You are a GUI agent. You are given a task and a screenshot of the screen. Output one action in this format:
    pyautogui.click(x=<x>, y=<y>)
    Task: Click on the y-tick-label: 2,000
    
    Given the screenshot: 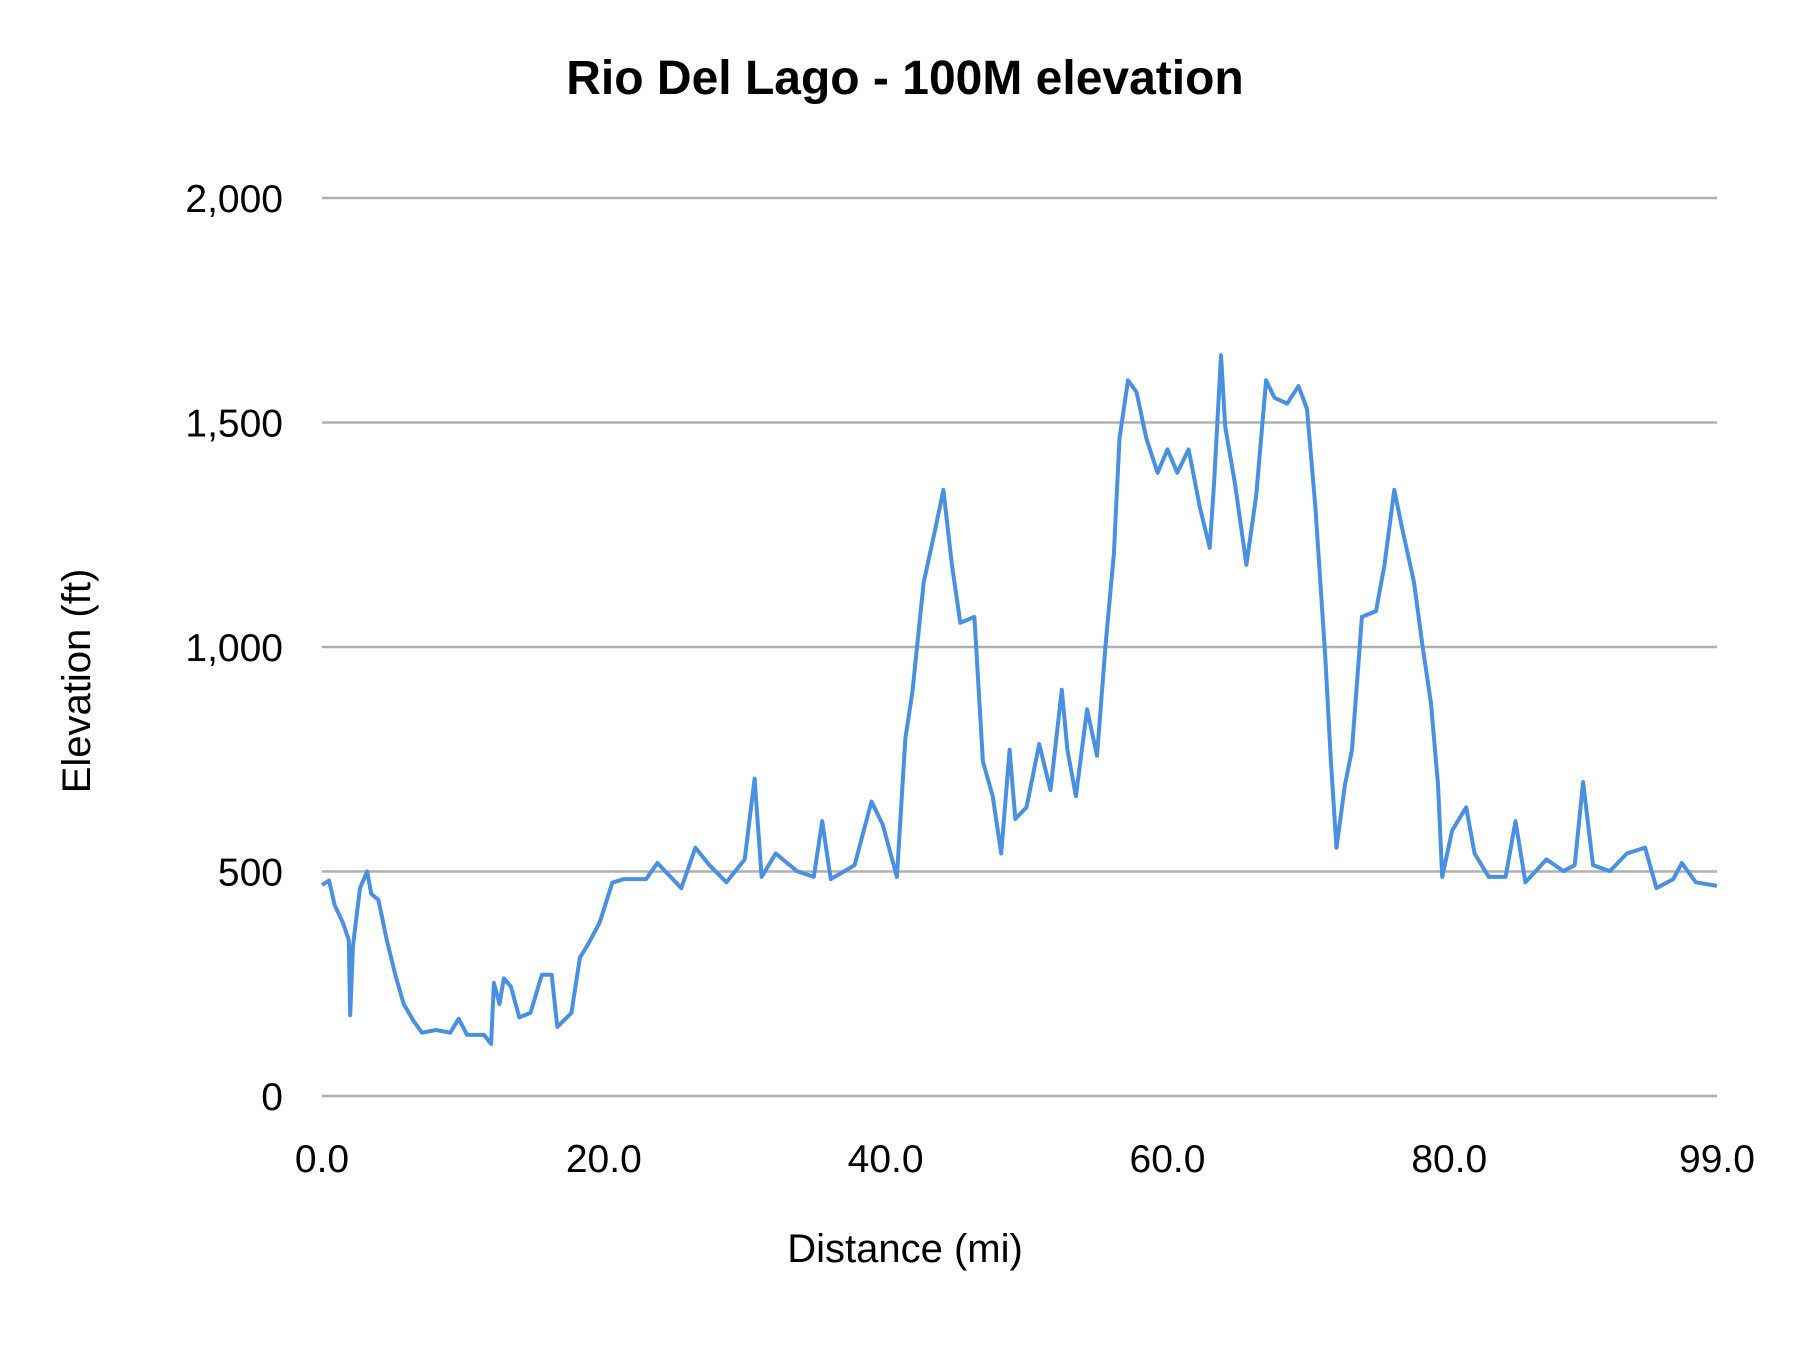 What is the action you would take?
    pyautogui.click(x=234, y=199)
    